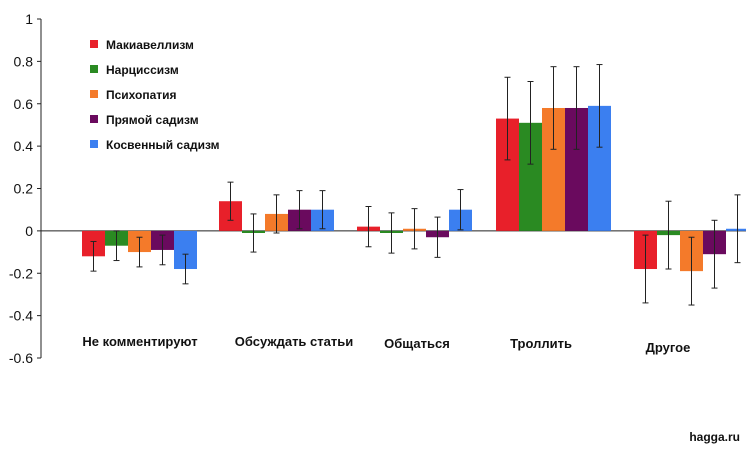  What do you see at coordinates (163, 145) in the screenshot?
I see `legend-label: Косвенный садизм` at bounding box center [163, 145].